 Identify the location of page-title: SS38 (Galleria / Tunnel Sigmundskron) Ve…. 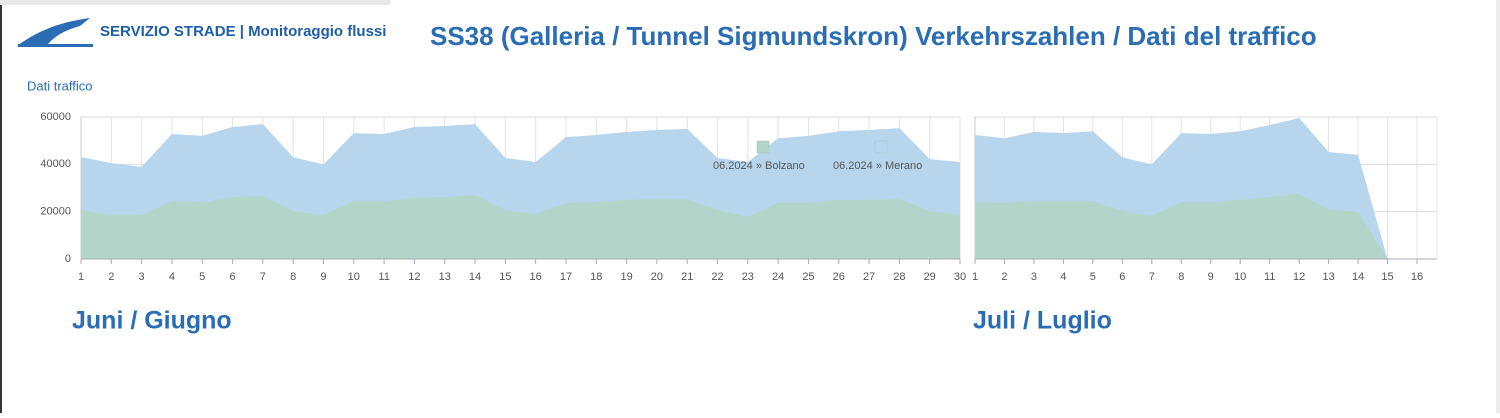
(873, 36).